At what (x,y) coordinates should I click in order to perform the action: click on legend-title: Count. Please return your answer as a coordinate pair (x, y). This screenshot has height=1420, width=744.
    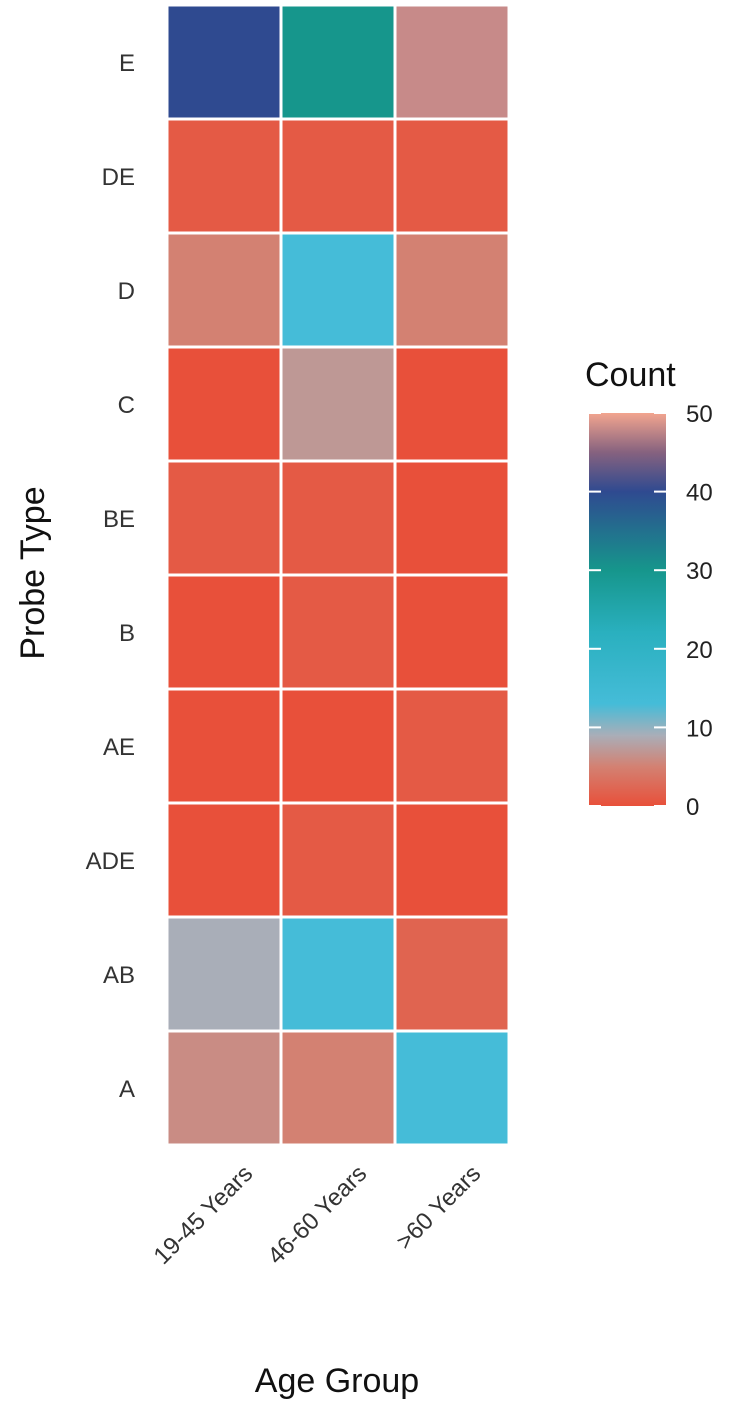
    Looking at the image, I should click on (630, 375).